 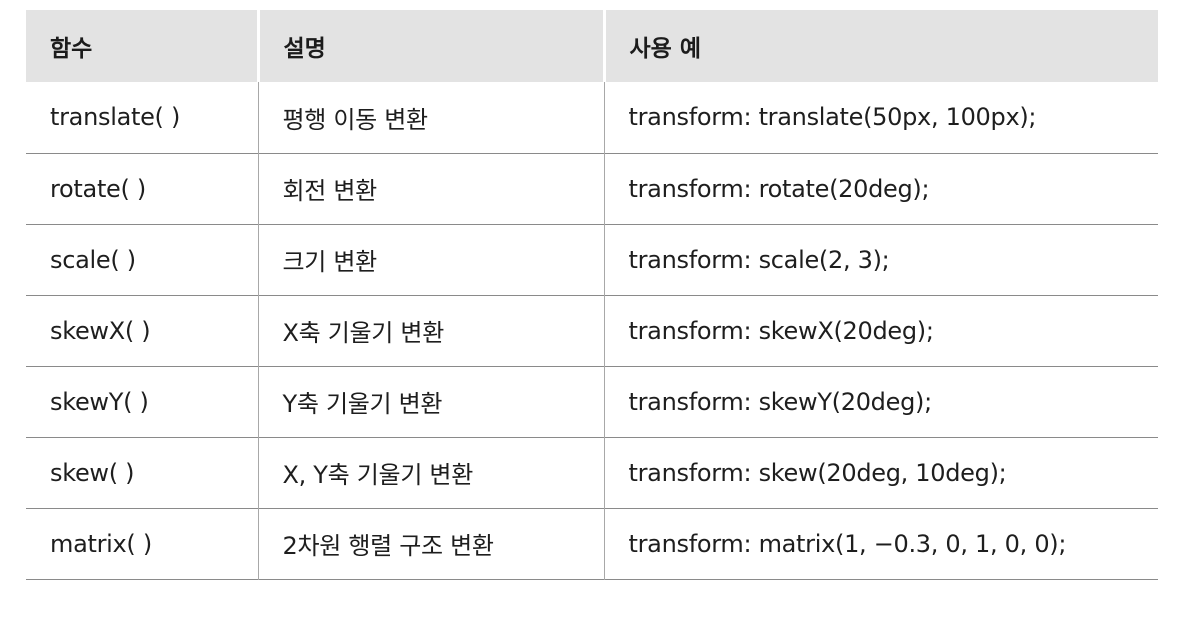 I want to click on description-cell: X, Y축 기울기 변환, so click(x=431, y=472).